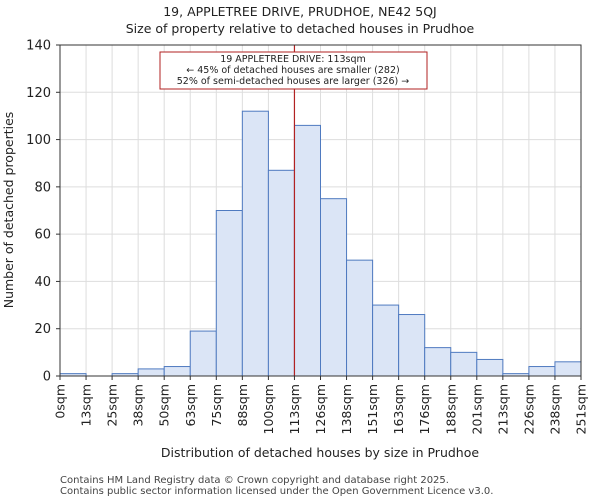 This screenshot has height=500, width=600. What do you see at coordinates (464, 364) in the screenshot?
I see `bar-188sqm` at bounding box center [464, 364].